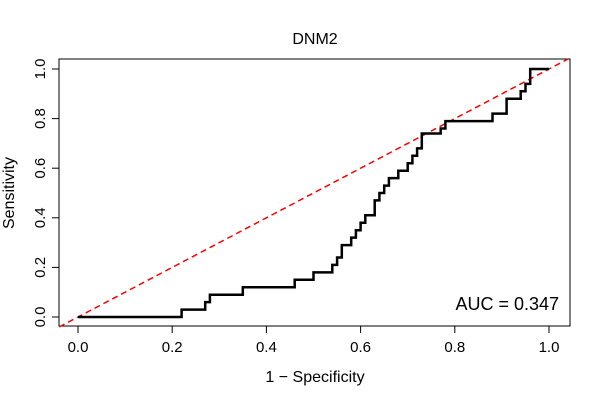 The height and width of the screenshot is (400, 600). Describe the element at coordinates (40, 118) in the screenshot. I see `y-tick-label: 0.8` at that location.